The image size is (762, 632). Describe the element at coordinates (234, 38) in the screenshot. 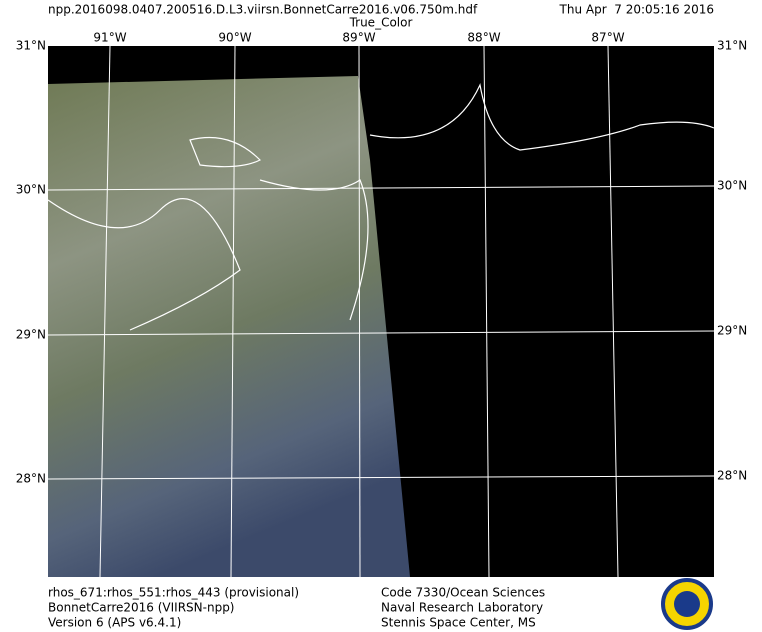

I see `lon-label: 90°W` at that location.